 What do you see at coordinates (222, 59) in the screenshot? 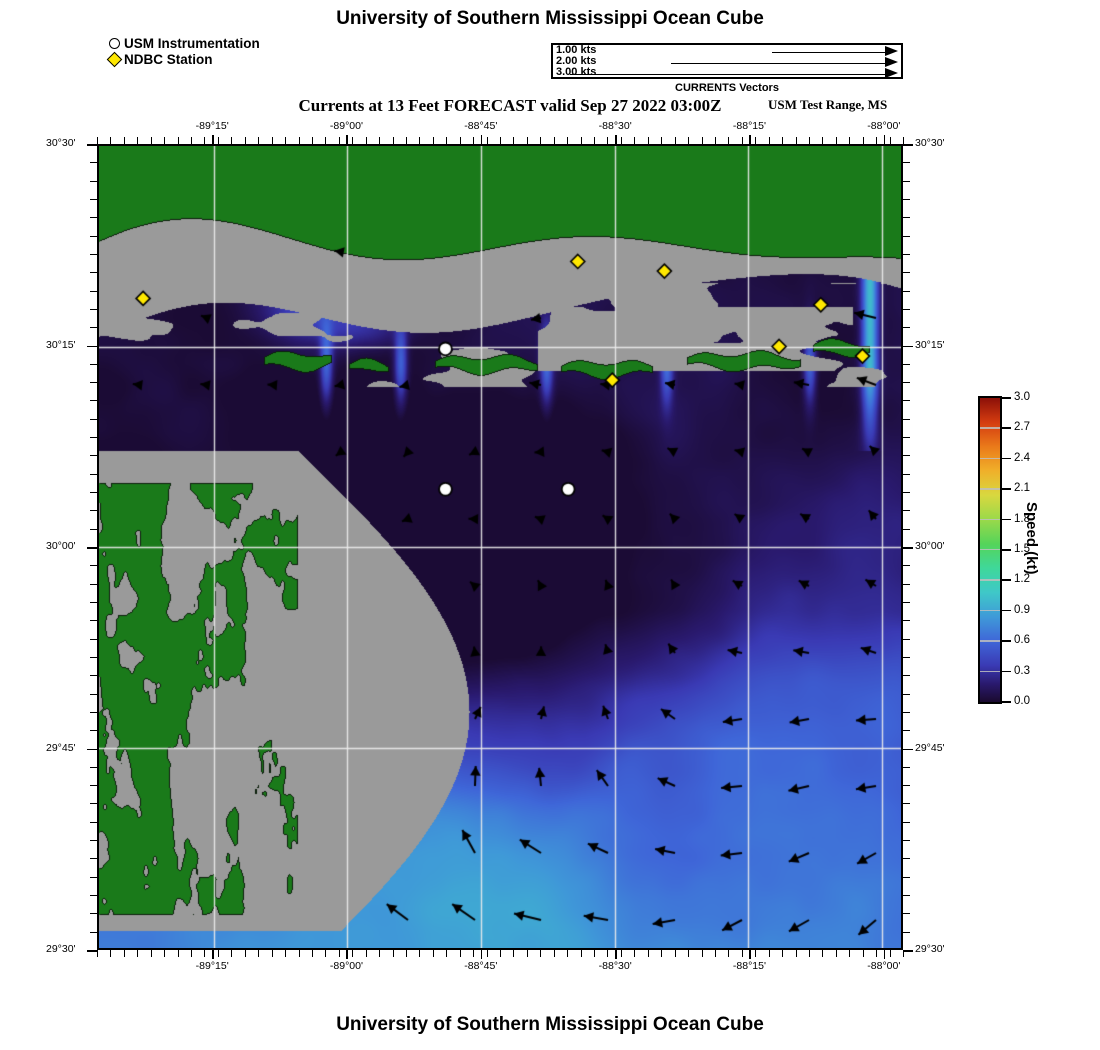
I see `legend-item-ndbc: NDBC Station` at bounding box center [222, 59].